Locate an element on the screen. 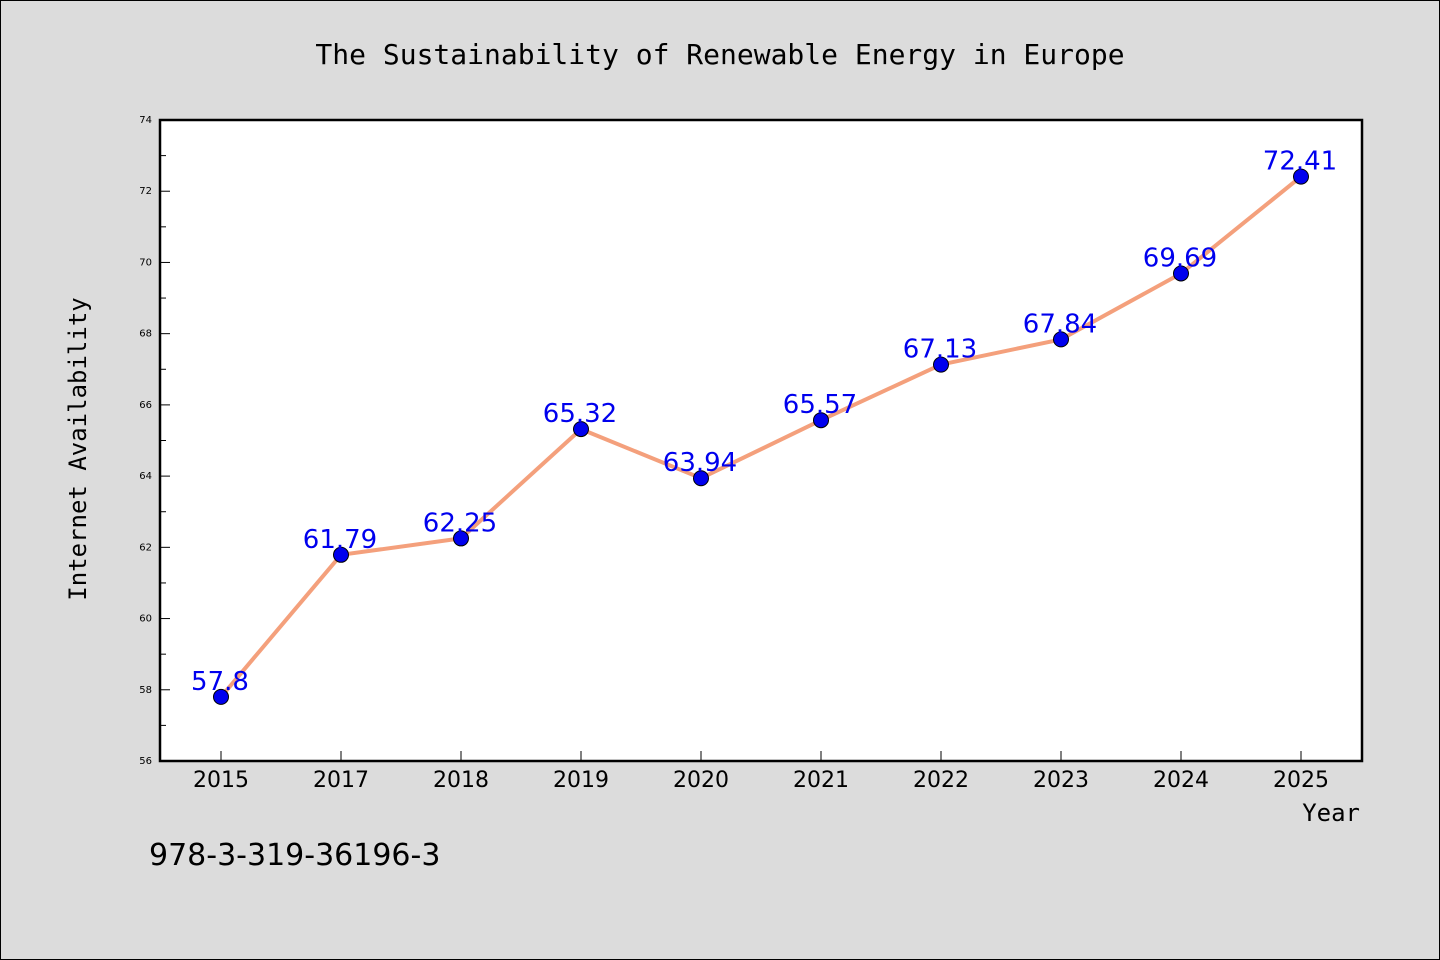 The image size is (1440, 960). data-label: 67.13 is located at coordinates (940, 350).